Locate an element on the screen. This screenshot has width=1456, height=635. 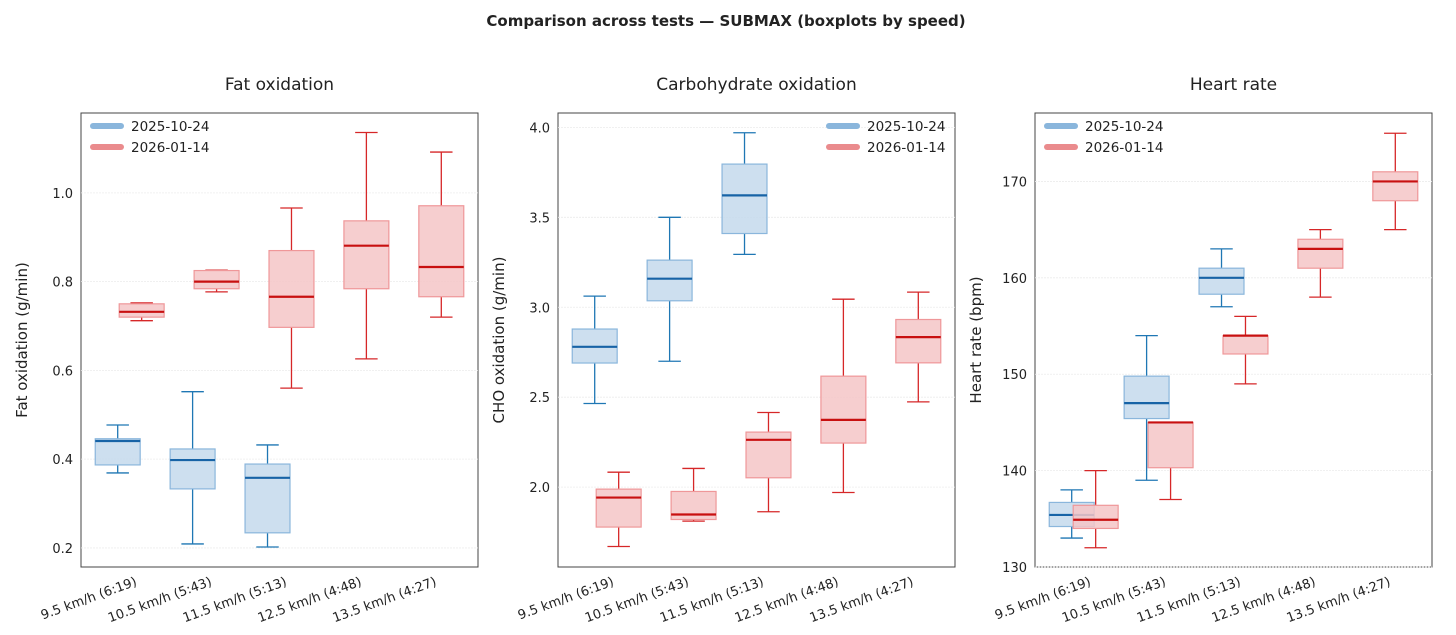
y-tick-label: 3.0 is located at coordinates (539, 308).